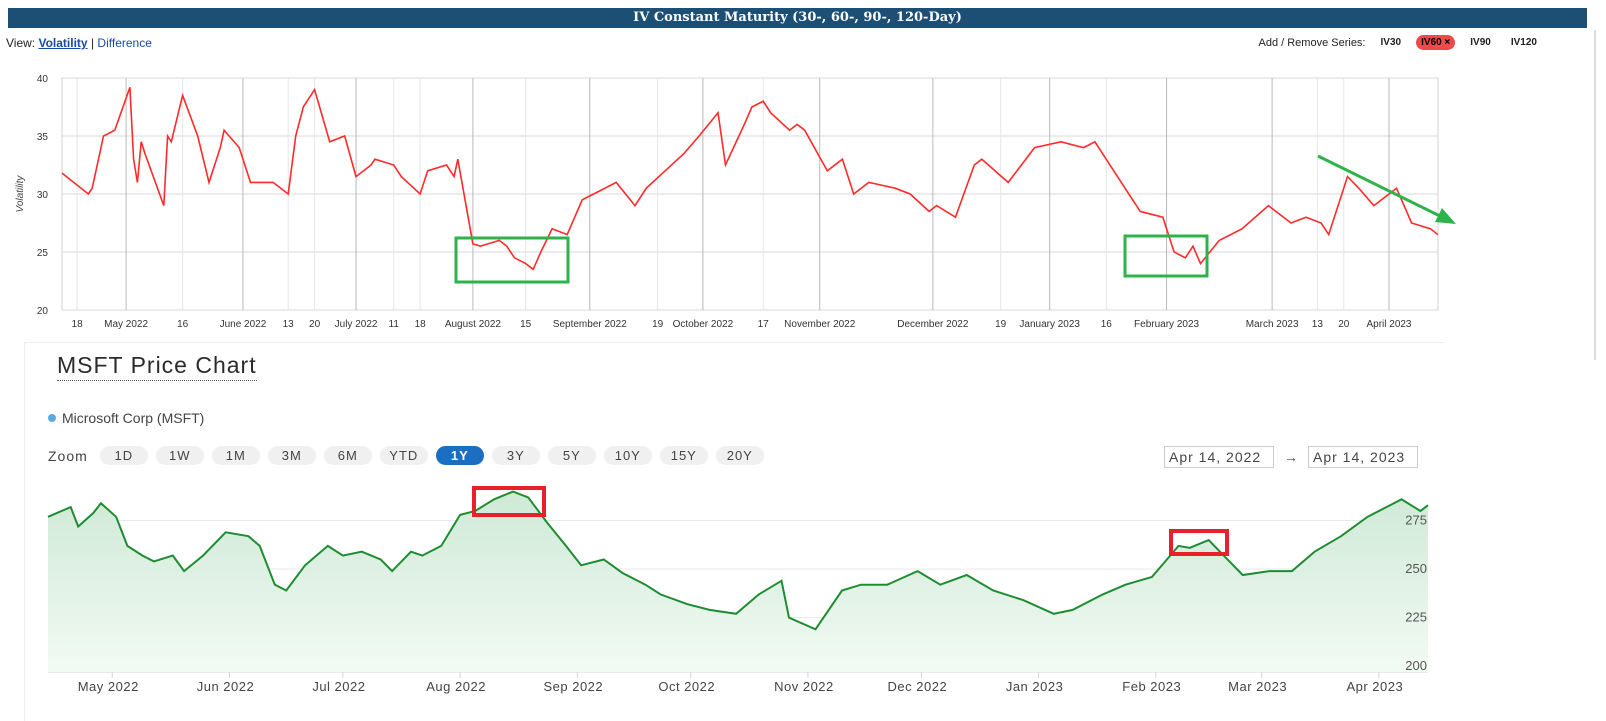 The width and height of the screenshot is (1606, 721). I want to click on zoom-ytd-button: YTD, so click(403, 455).